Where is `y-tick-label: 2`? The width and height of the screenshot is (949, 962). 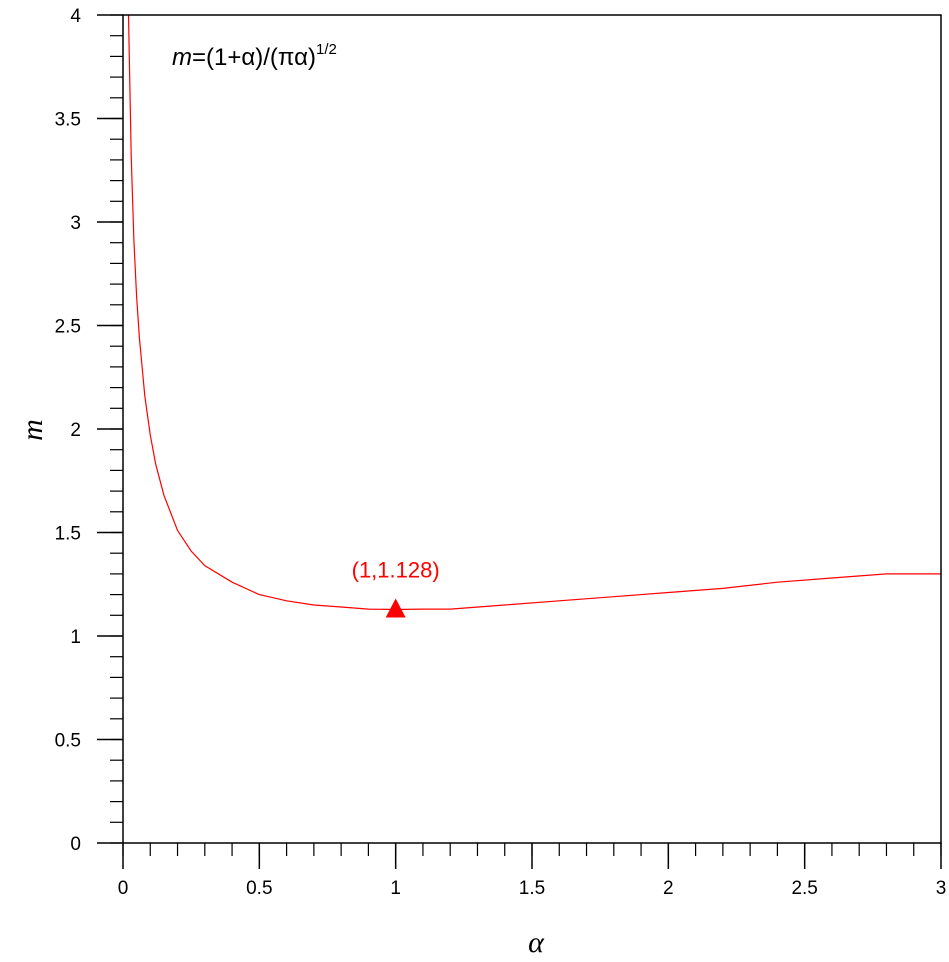 y-tick-label: 2 is located at coordinates (75, 430).